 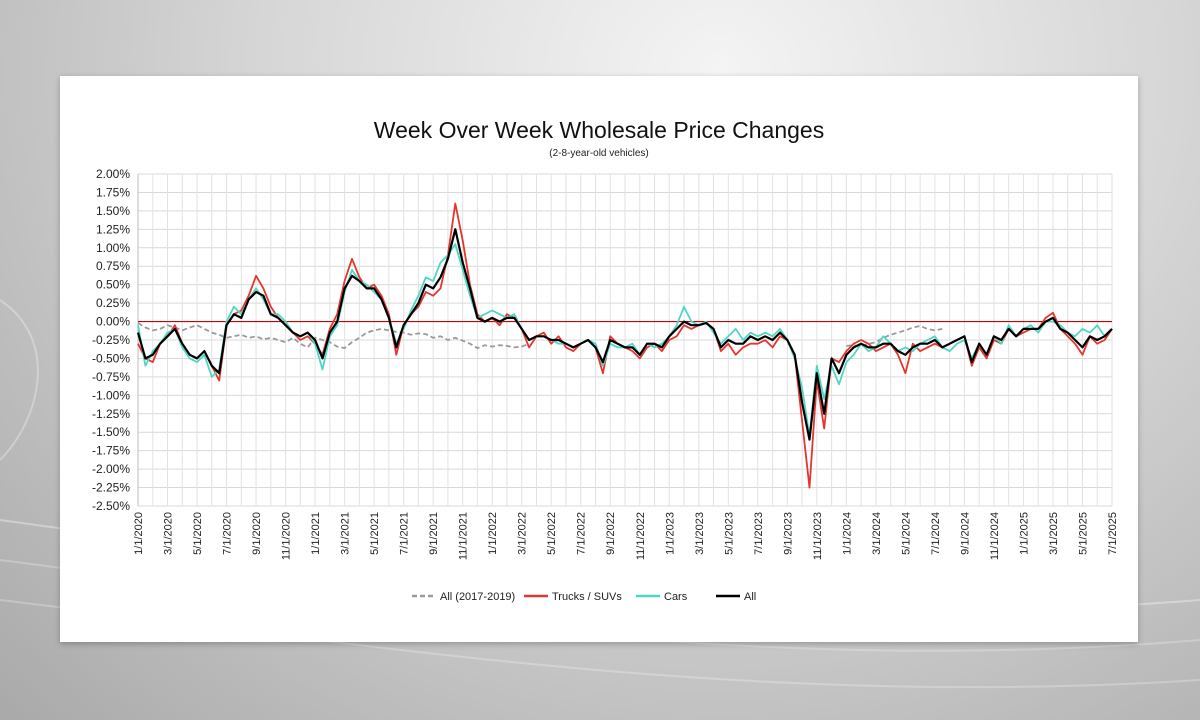 I want to click on x-tick-label: 7/1/2024, so click(x=936, y=533).